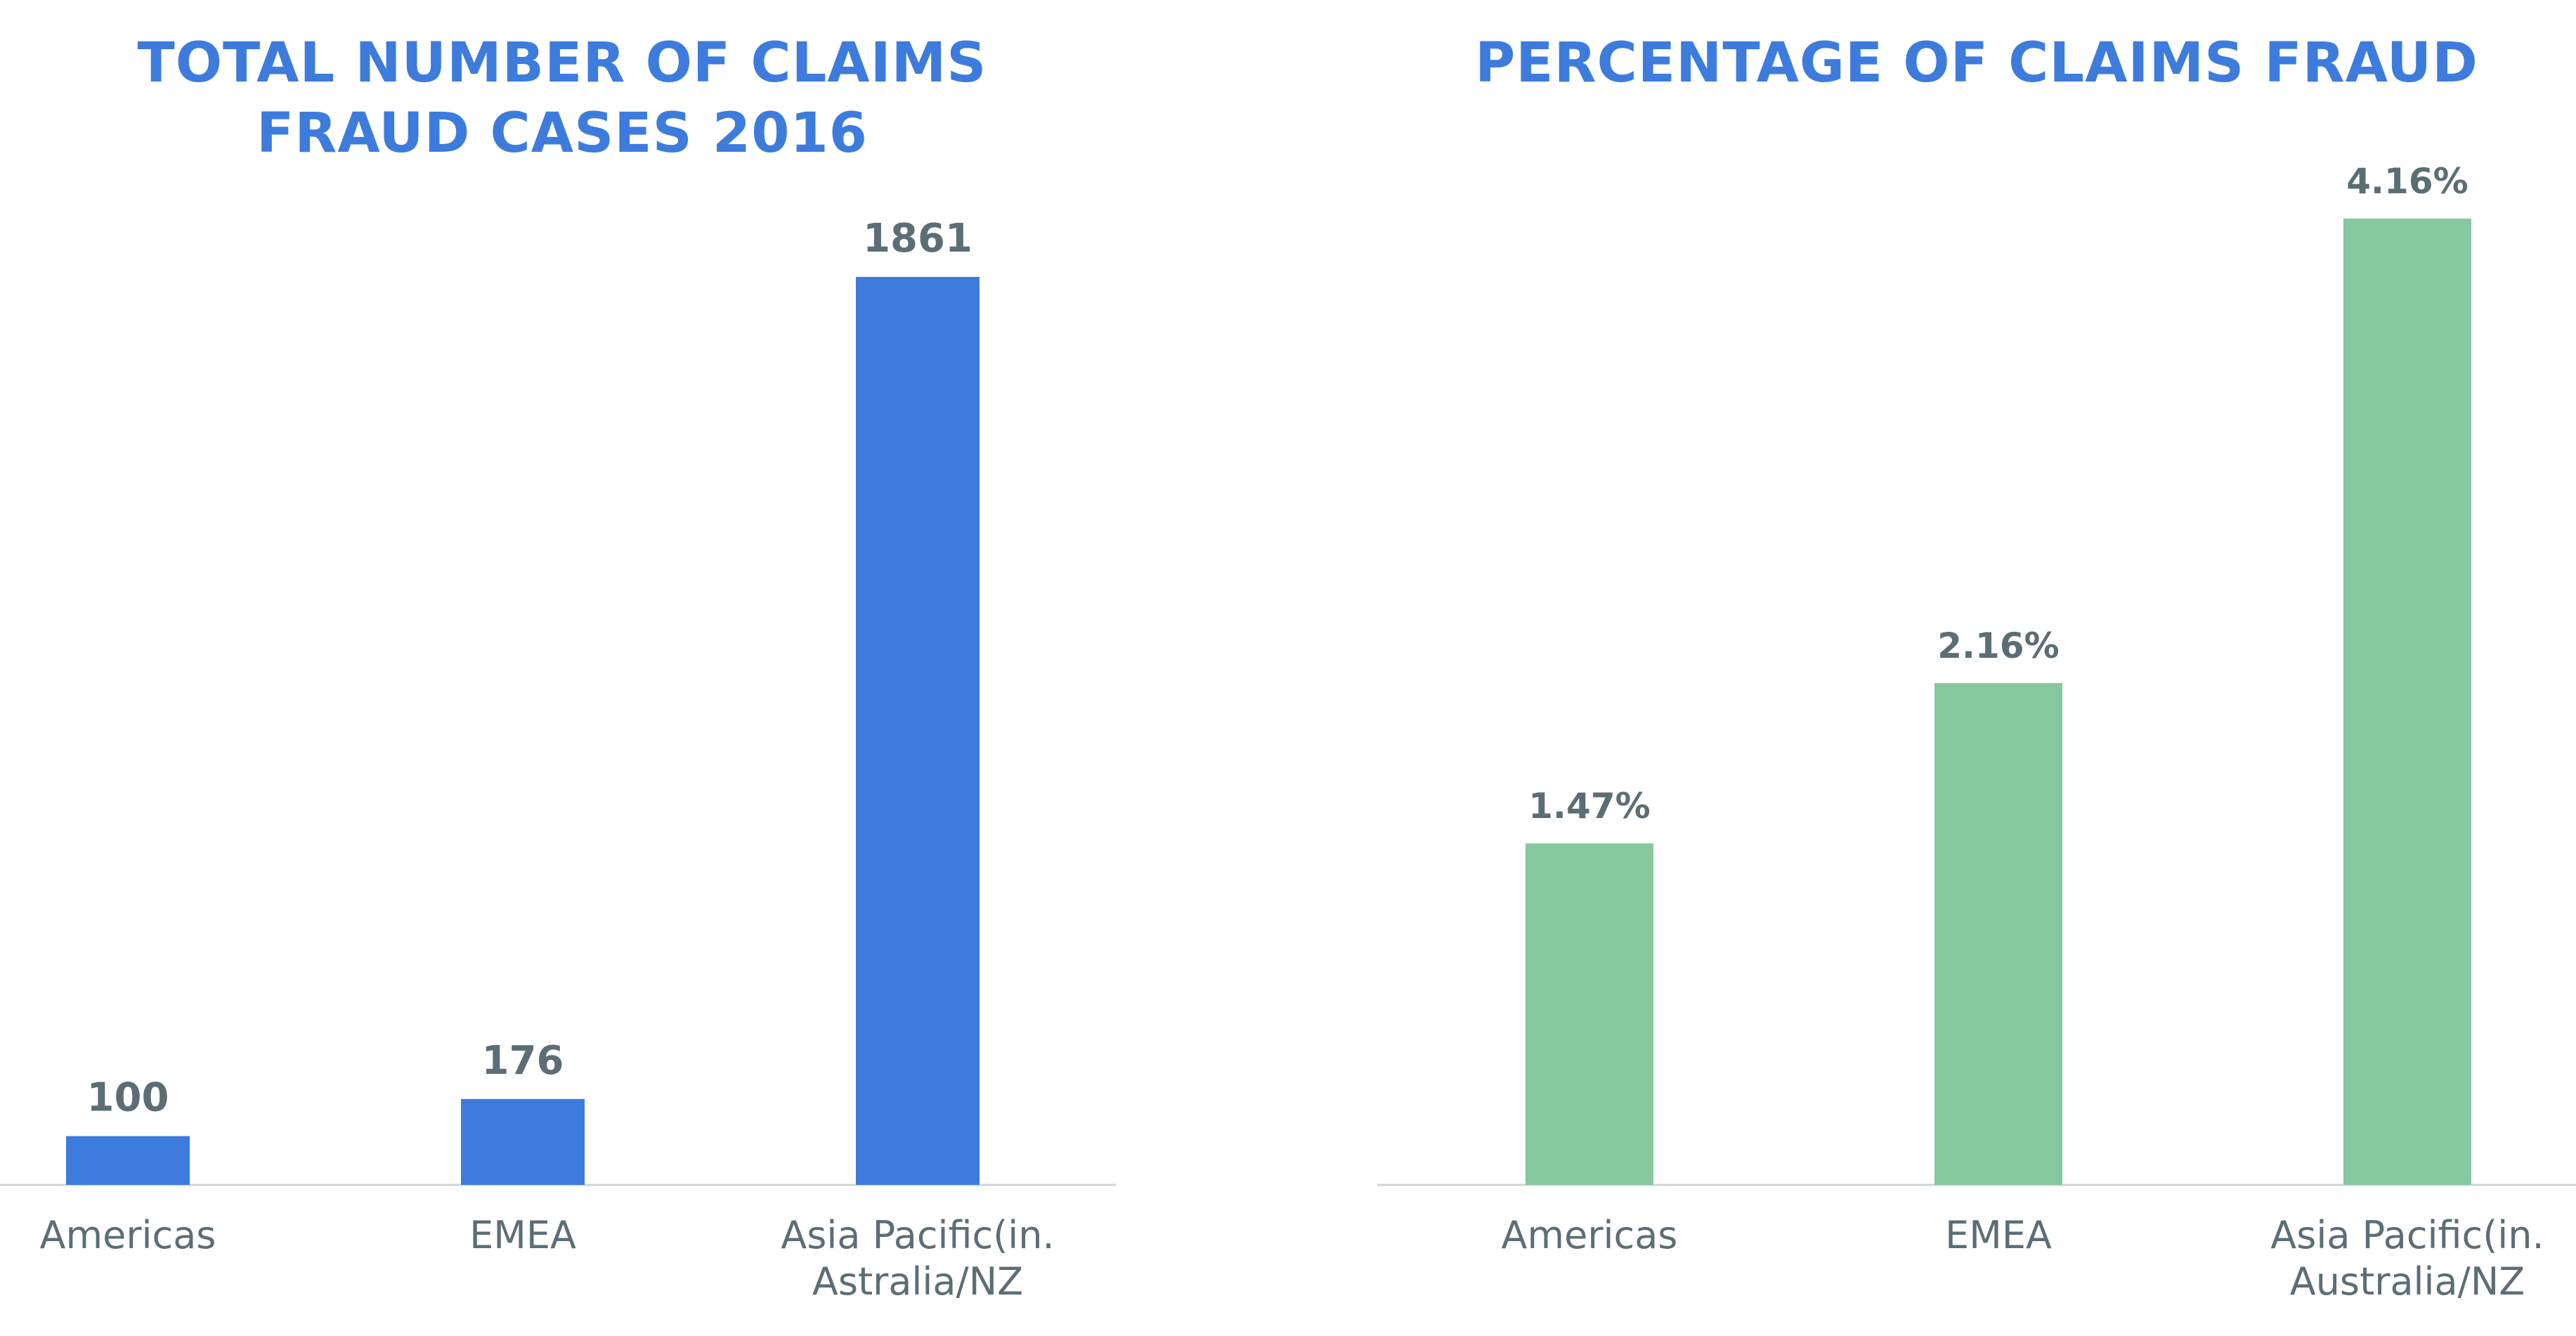 The image size is (2576, 1336). What do you see at coordinates (2407, 1281) in the screenshot?
I see `x-tick-label: Australia/NZ` at bounding box center [2407, 1281].